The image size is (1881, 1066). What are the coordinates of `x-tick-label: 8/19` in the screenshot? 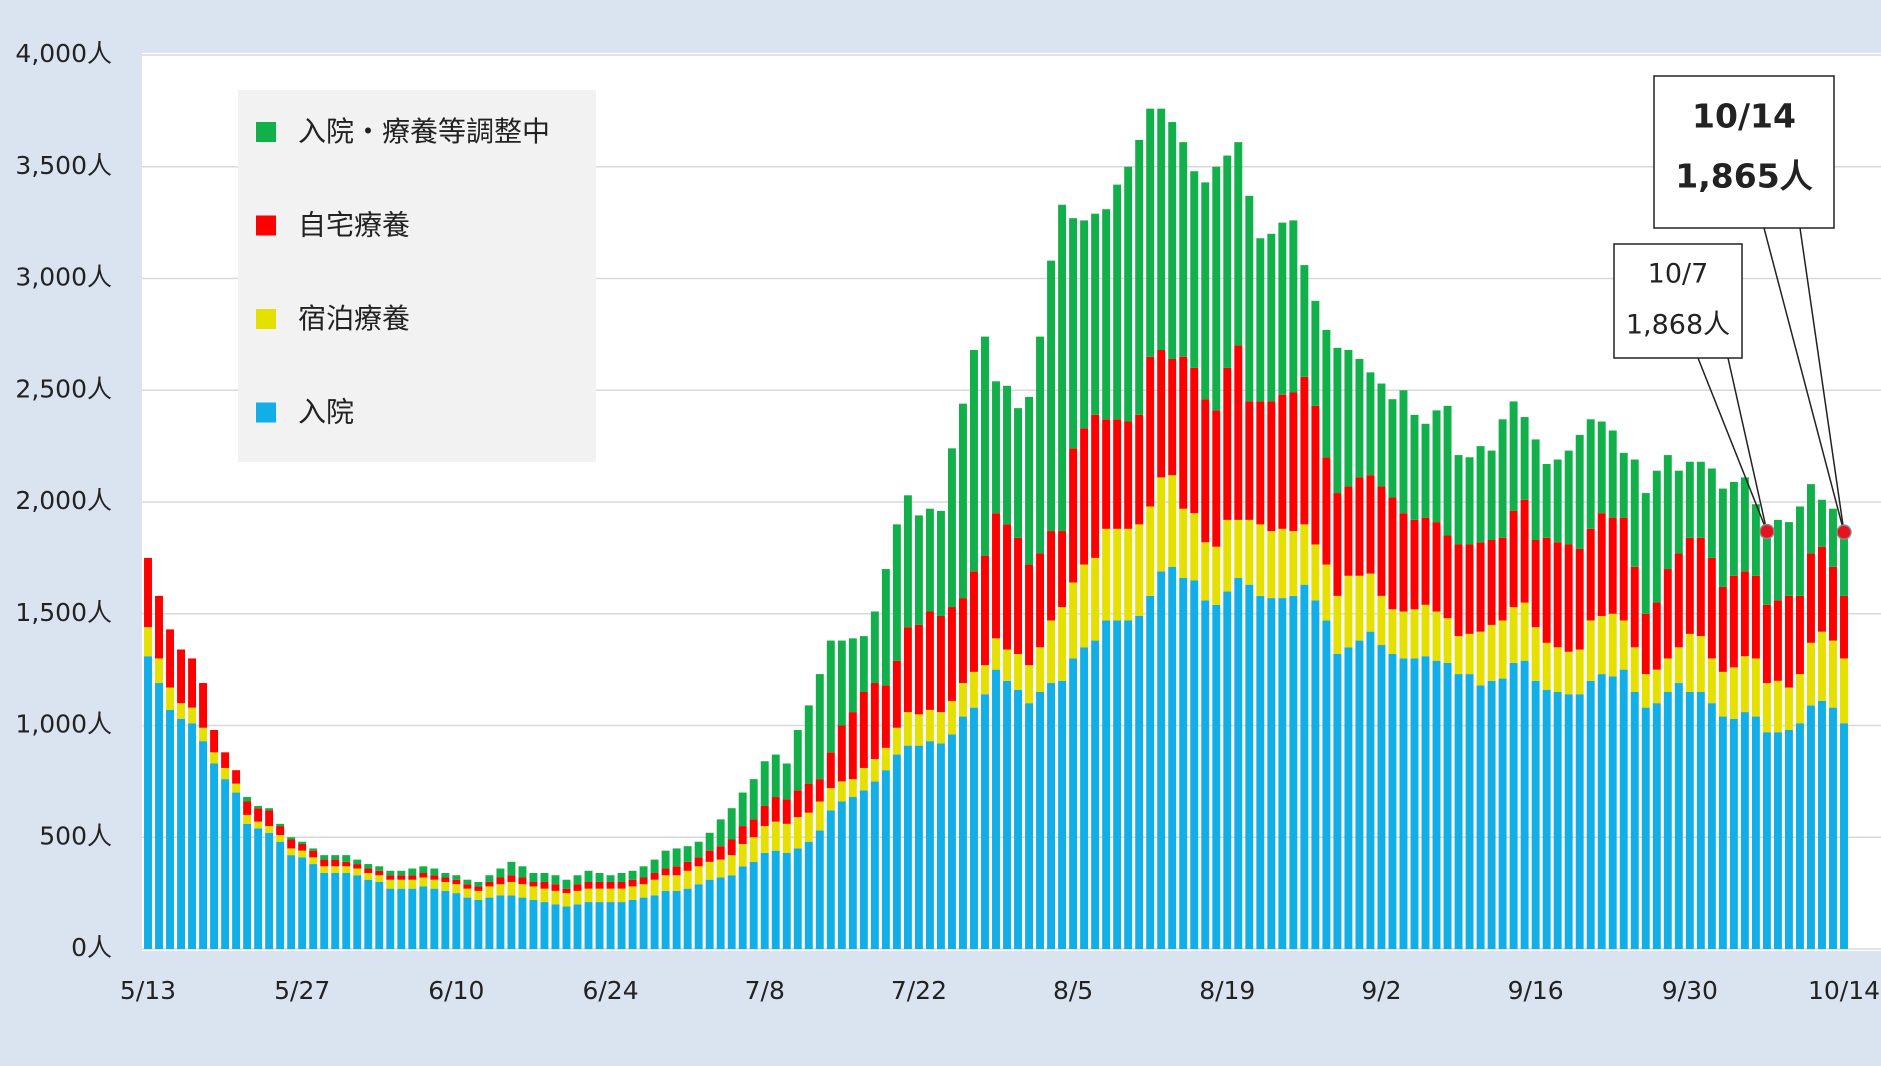 It's located at (1227, 990).